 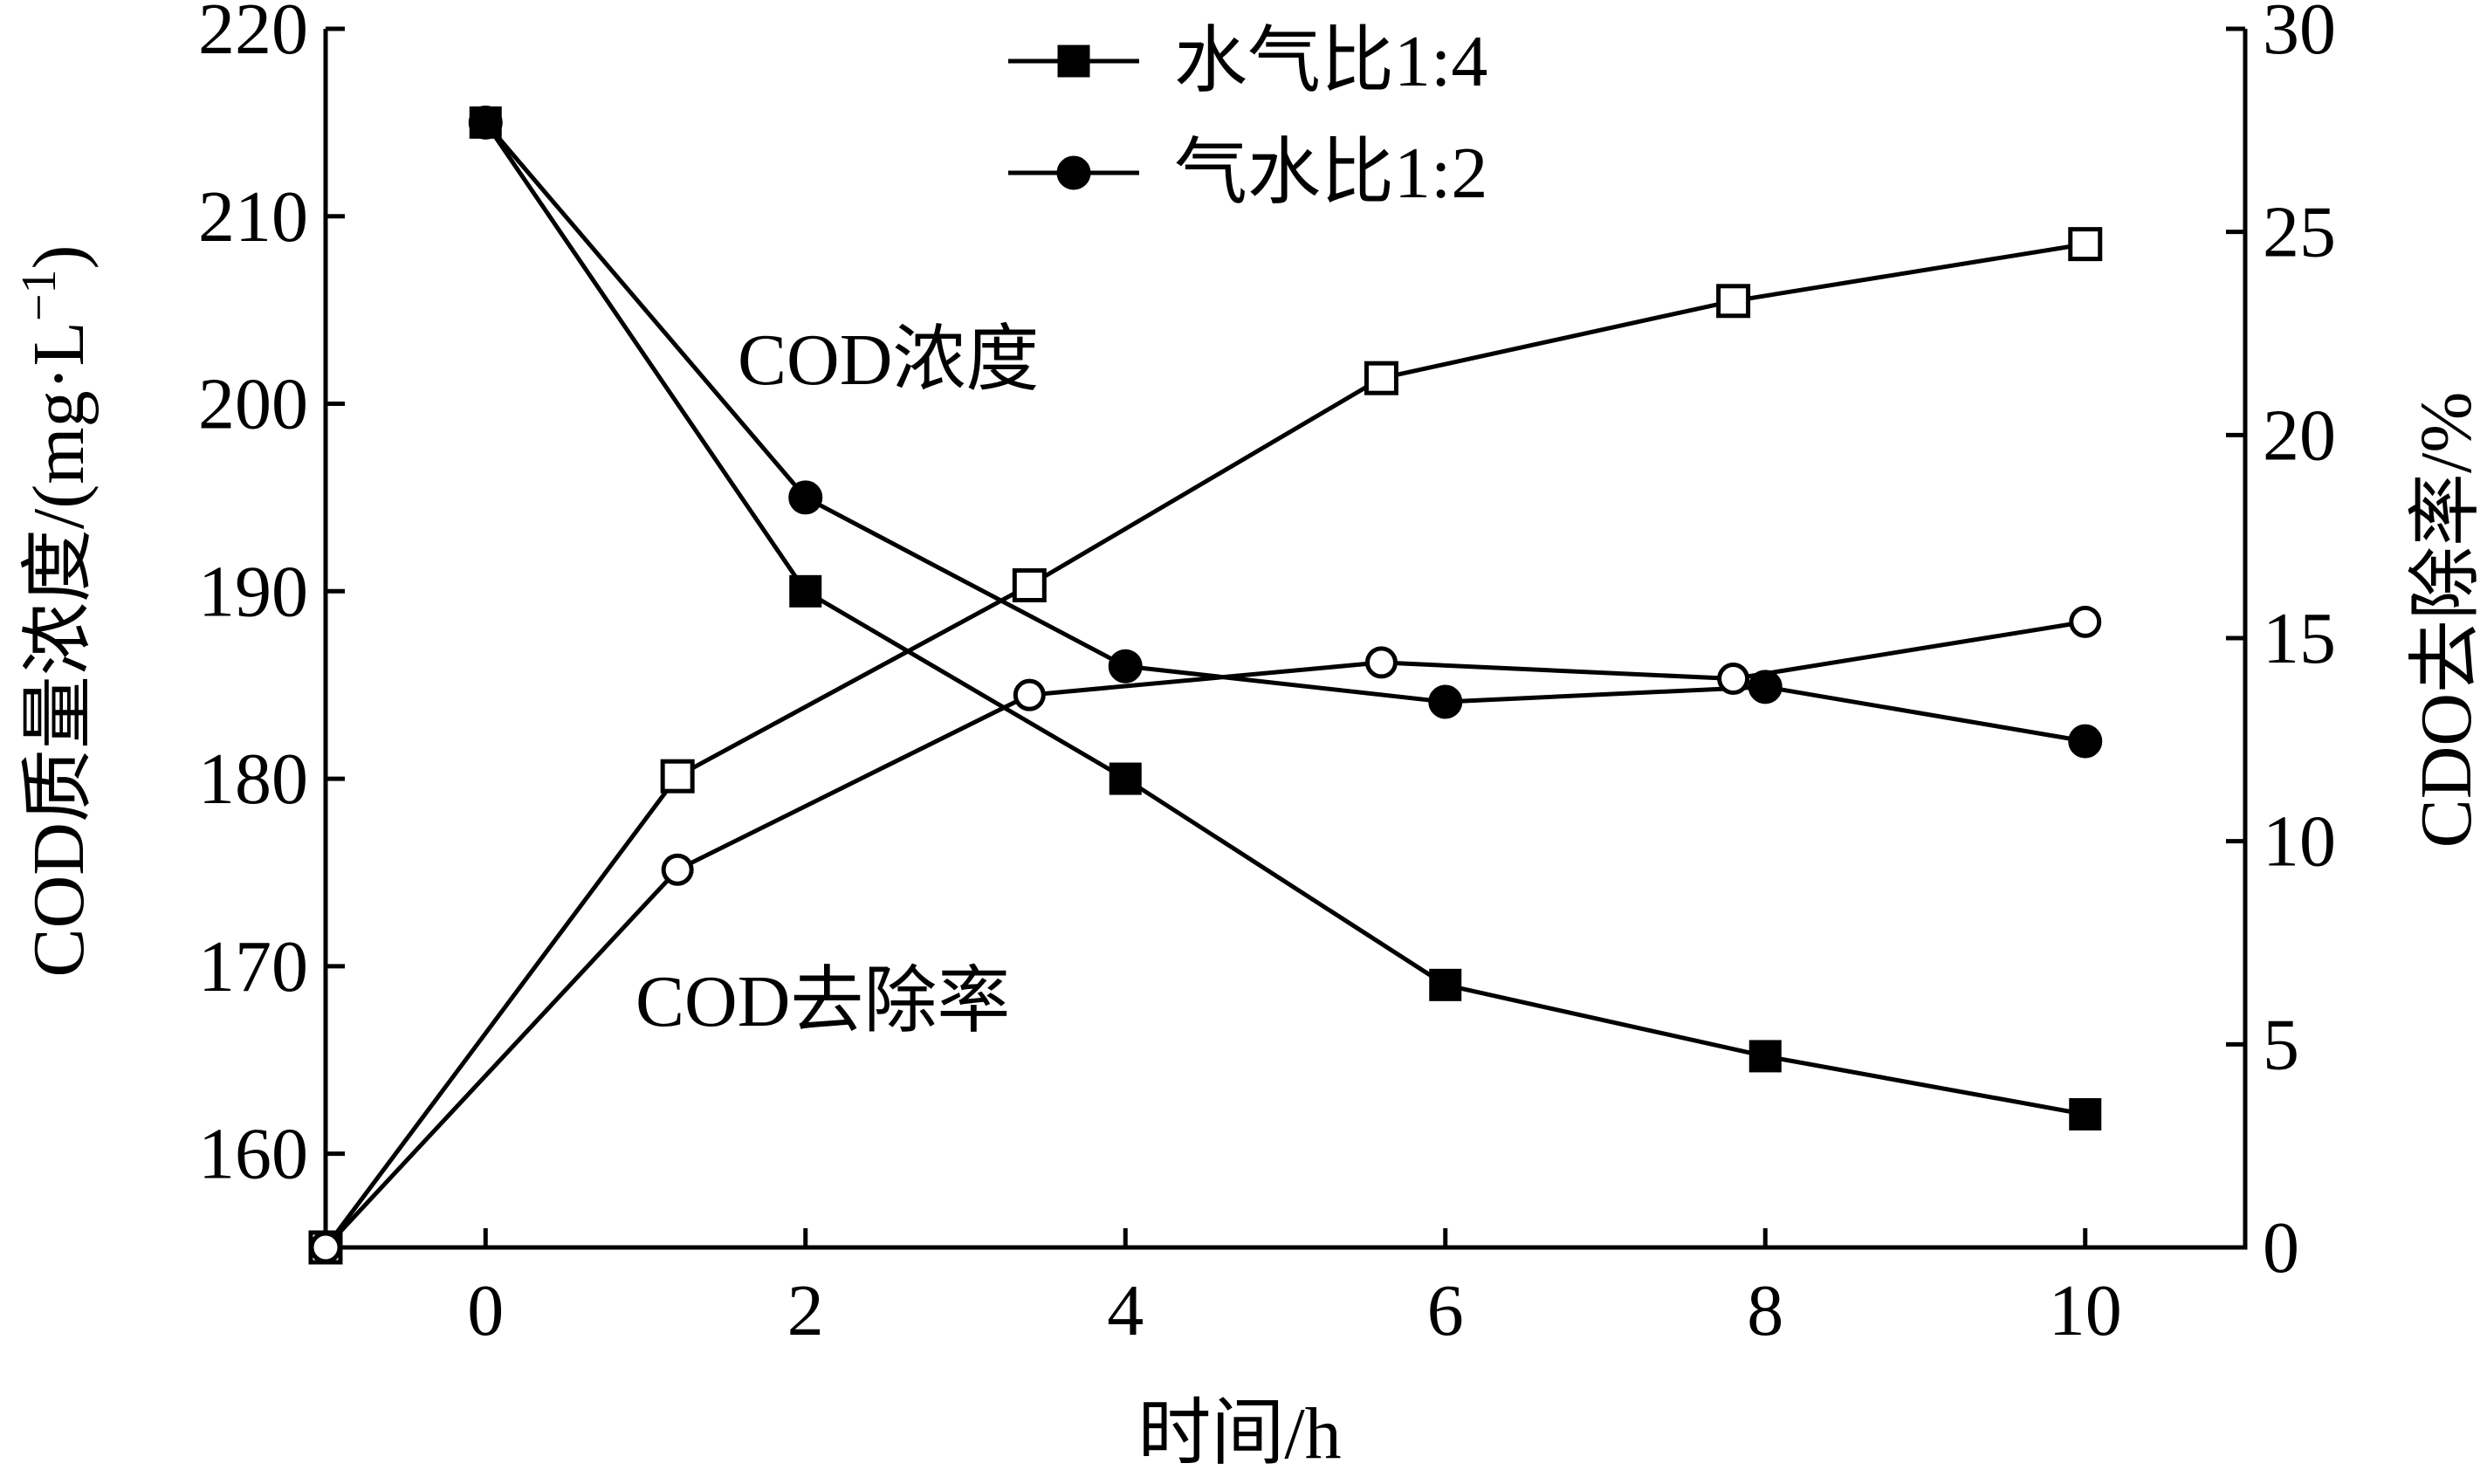 I want to click on annotation-cod-concentration: COD浓度, so click(x=888, y=360).